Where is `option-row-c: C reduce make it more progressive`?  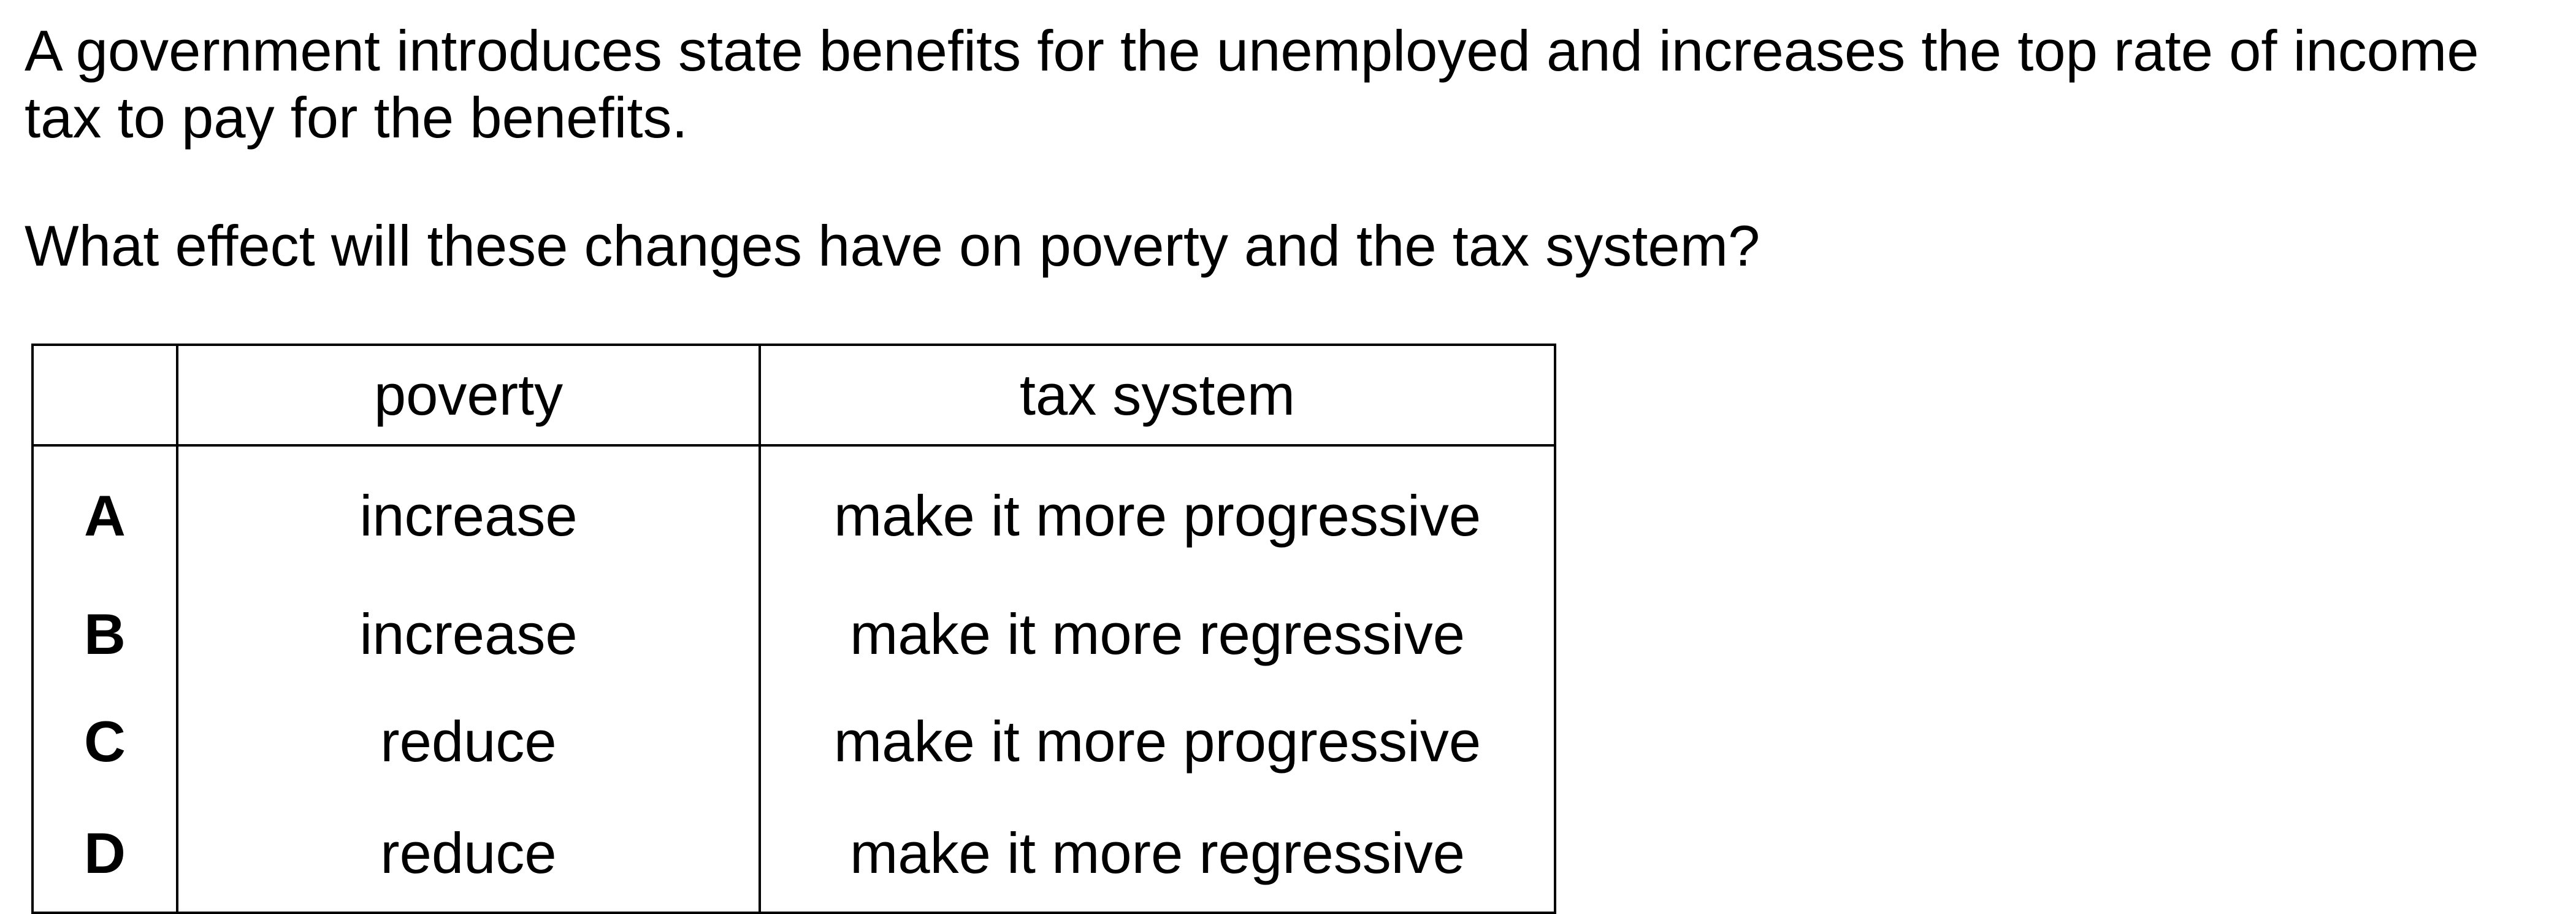 option-row-c: C reduce make it more progressive is located at coordinates (793, 741).